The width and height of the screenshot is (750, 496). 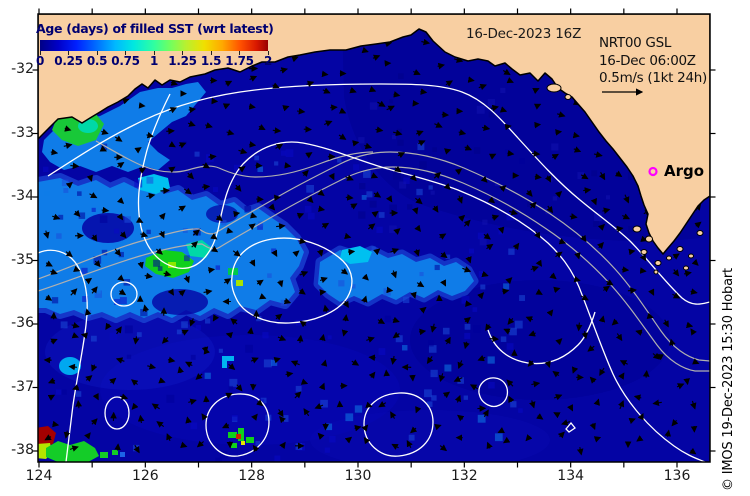 I want to click on colorbar-tick-label: 1.5, so click(x=211, y=61).